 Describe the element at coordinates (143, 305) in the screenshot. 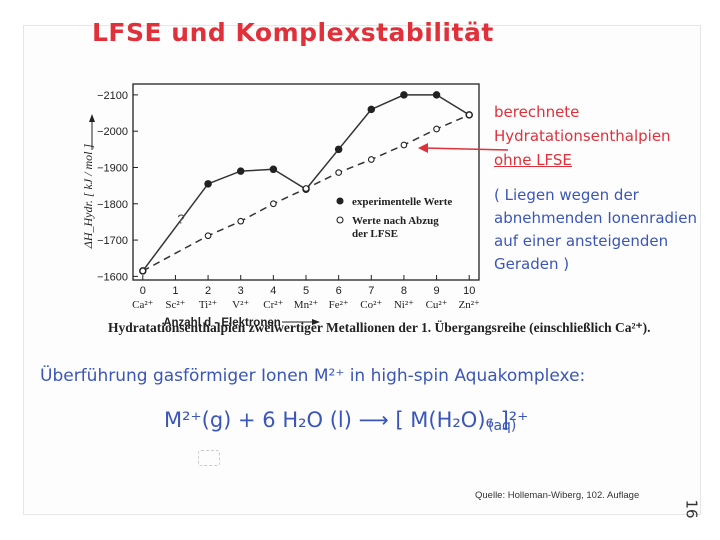

I see `ion-label: Ca²⁺` at that location.